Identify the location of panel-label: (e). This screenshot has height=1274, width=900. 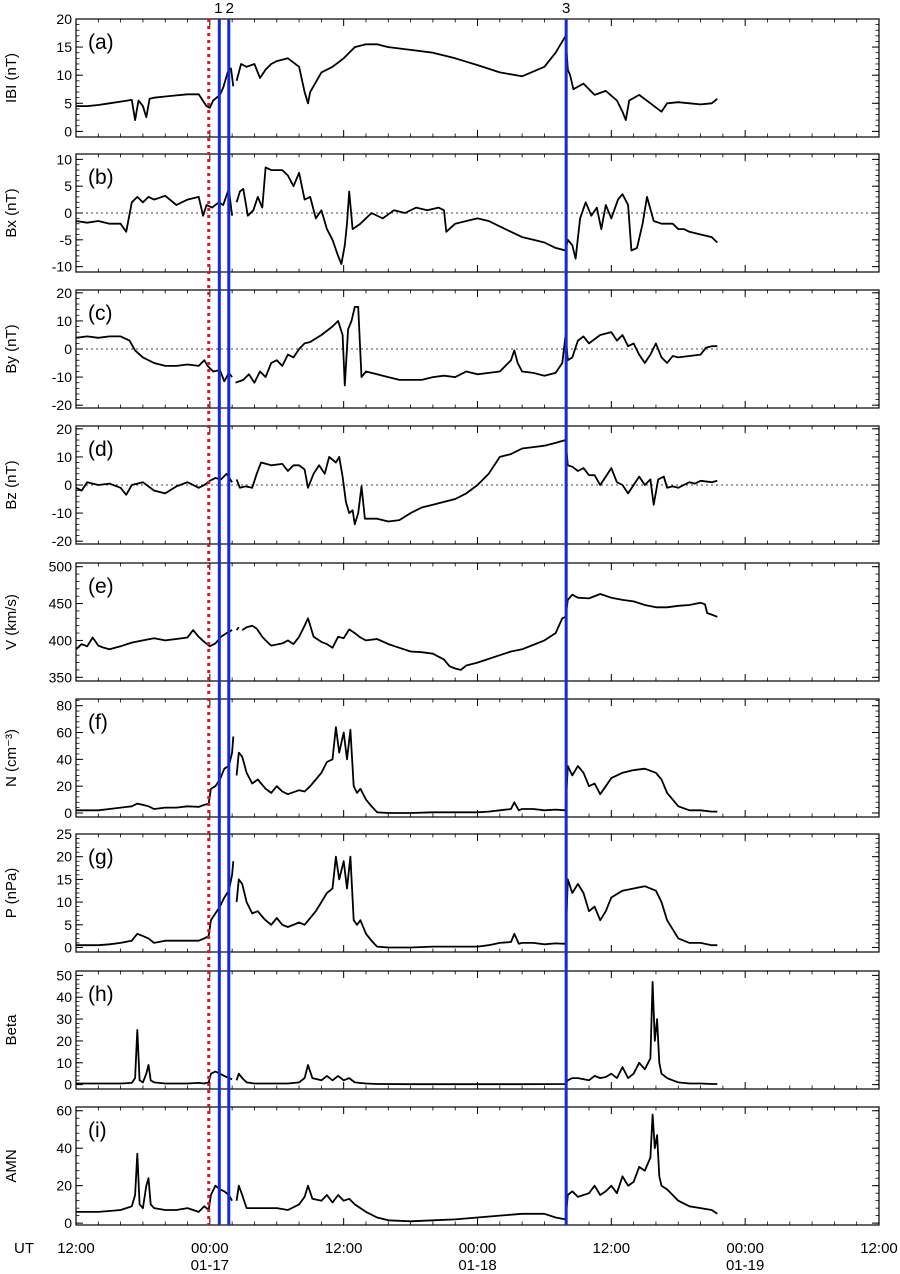
(101, 586).